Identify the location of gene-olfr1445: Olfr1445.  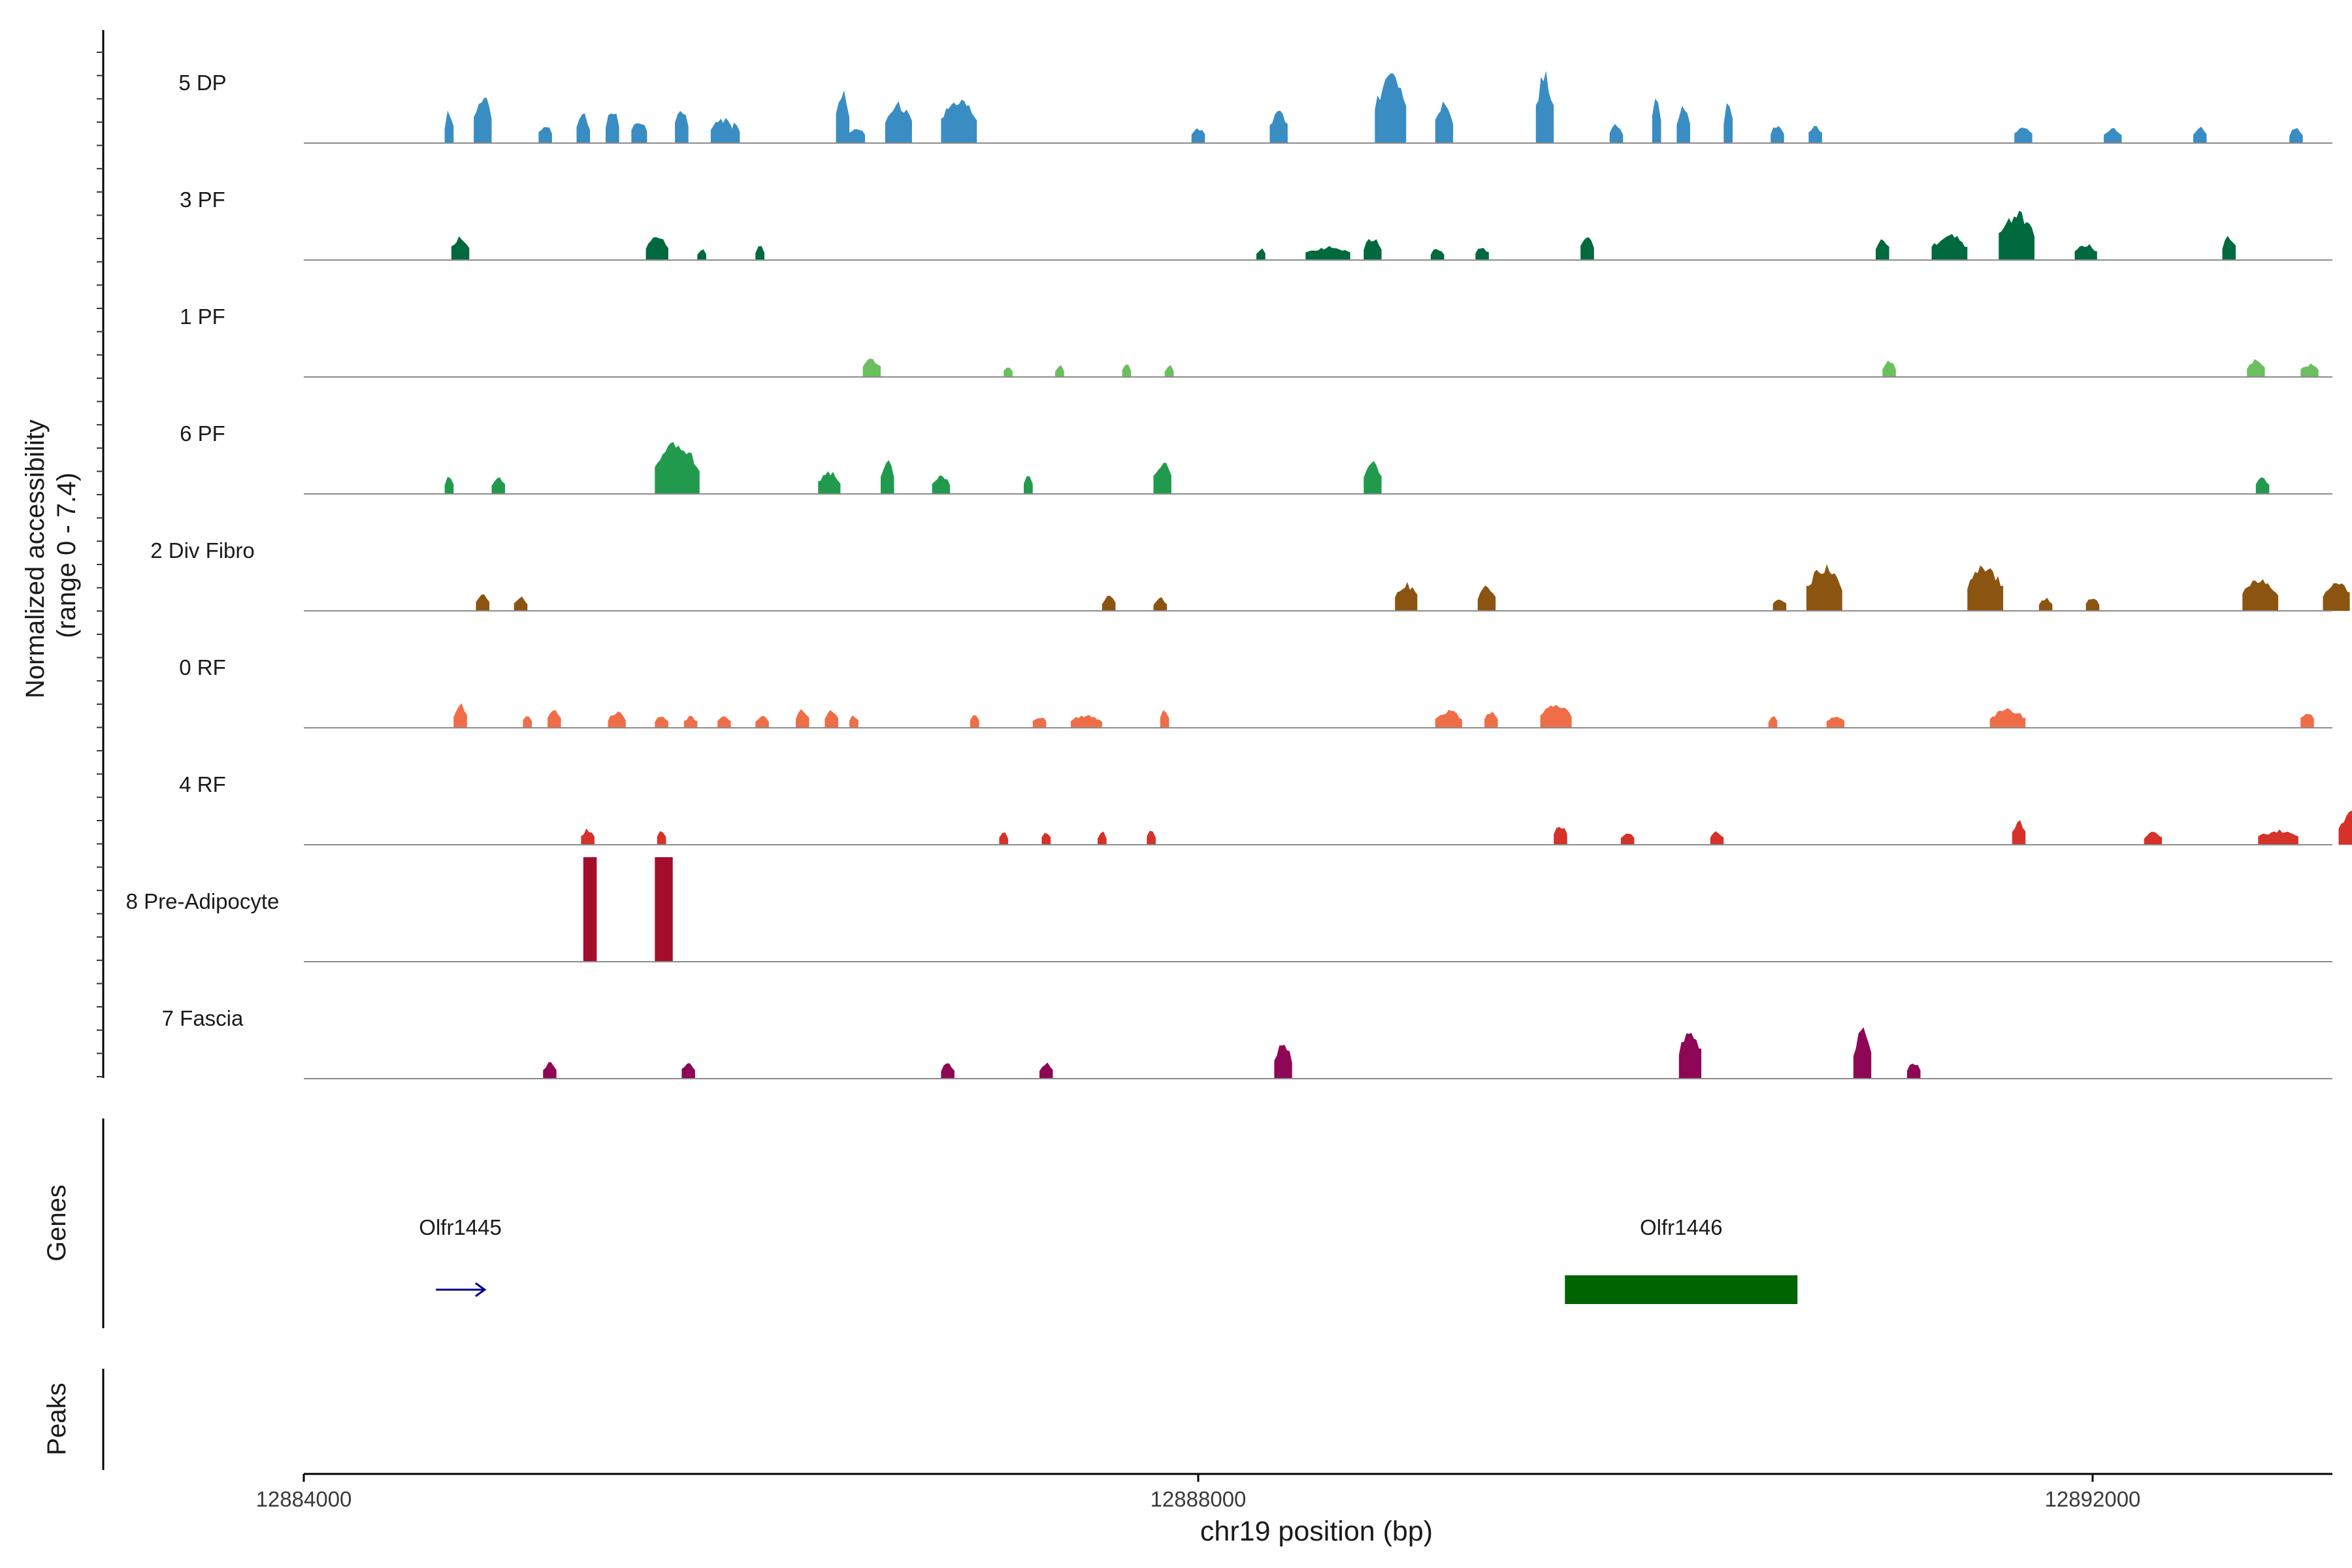
(460, 1256).